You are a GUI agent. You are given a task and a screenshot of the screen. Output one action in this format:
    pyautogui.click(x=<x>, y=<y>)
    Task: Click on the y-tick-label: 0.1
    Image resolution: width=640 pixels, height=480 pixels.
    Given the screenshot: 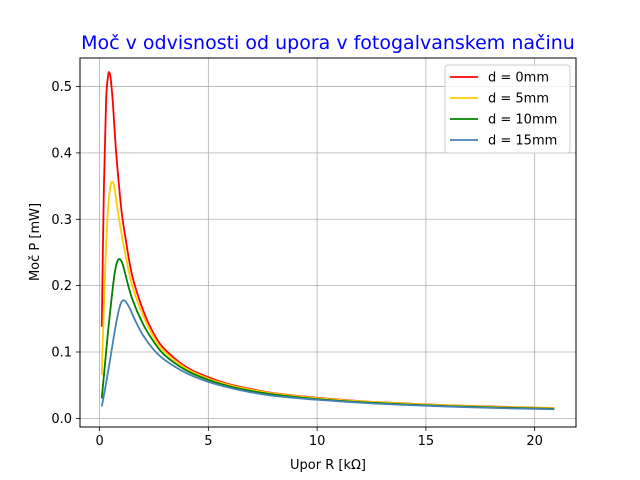 What is the action you would take?
    pyautogui.click(x=61, y=353)
    